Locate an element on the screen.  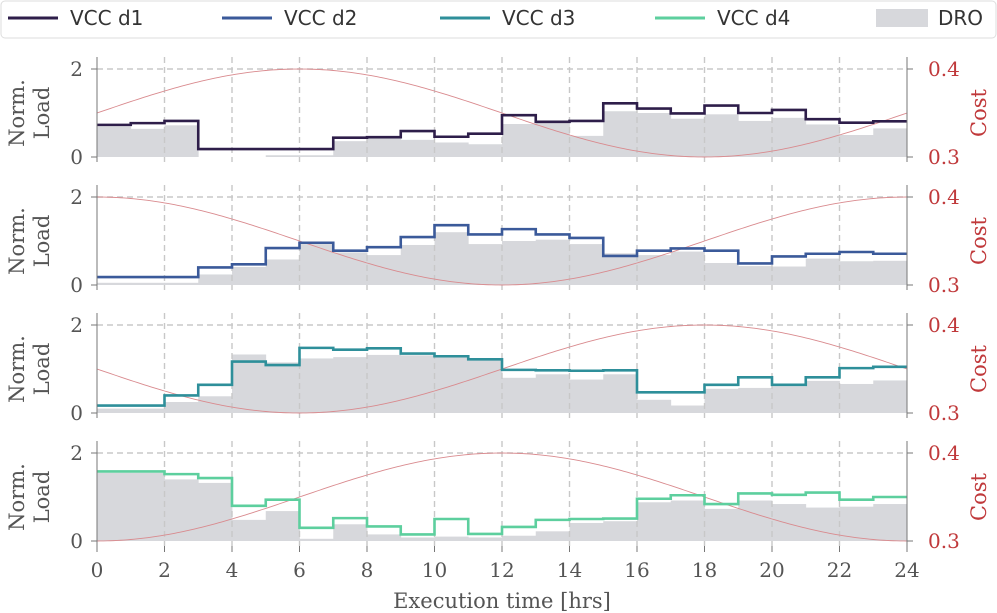
vcc-step-line-vcc-d3 is located at coordinates (502, 376).